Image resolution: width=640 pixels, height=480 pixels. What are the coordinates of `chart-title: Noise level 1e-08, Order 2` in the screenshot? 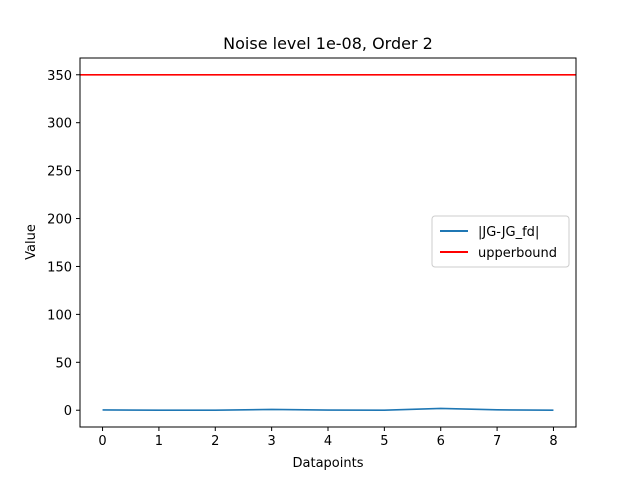 It's located at (328, 43).